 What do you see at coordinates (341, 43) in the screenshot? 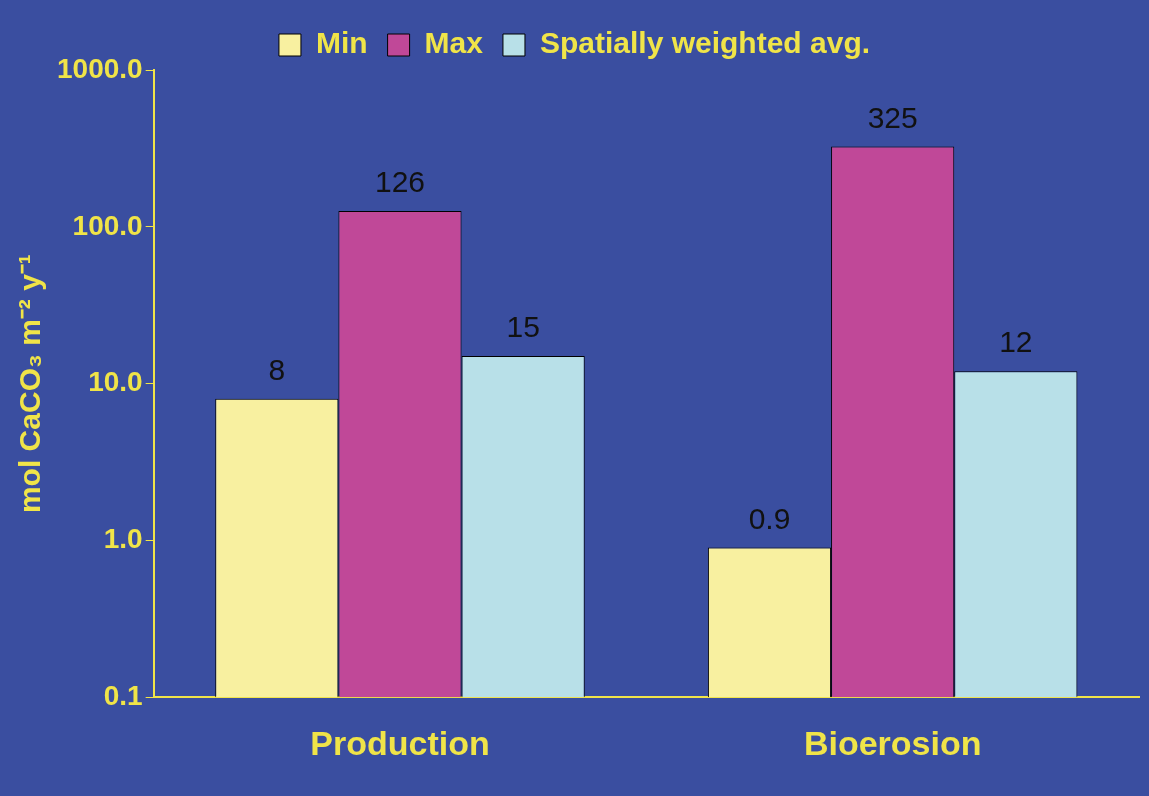
I see `legend-label: Min` at bounding box center [341, 43].